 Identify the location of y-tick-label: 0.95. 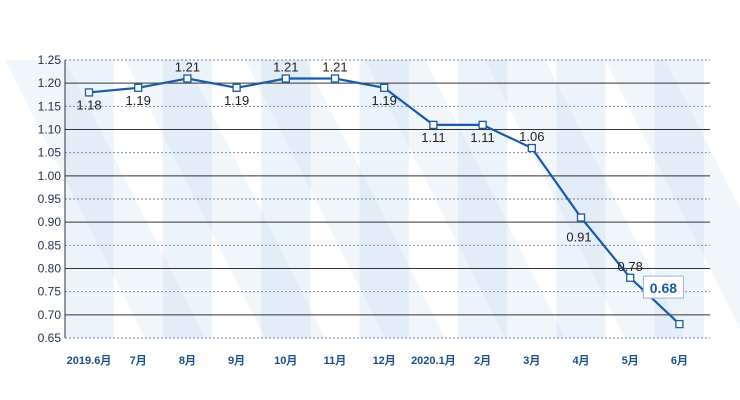
(50, 199).